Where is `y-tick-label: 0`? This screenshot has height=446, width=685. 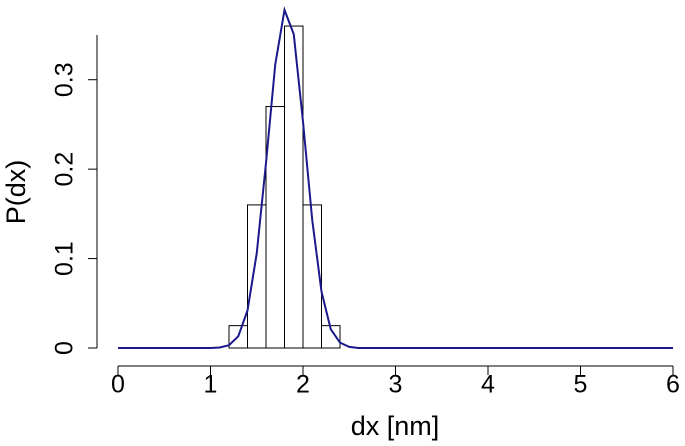 y-tick-label: 0 is located at coordinates (65, 348).